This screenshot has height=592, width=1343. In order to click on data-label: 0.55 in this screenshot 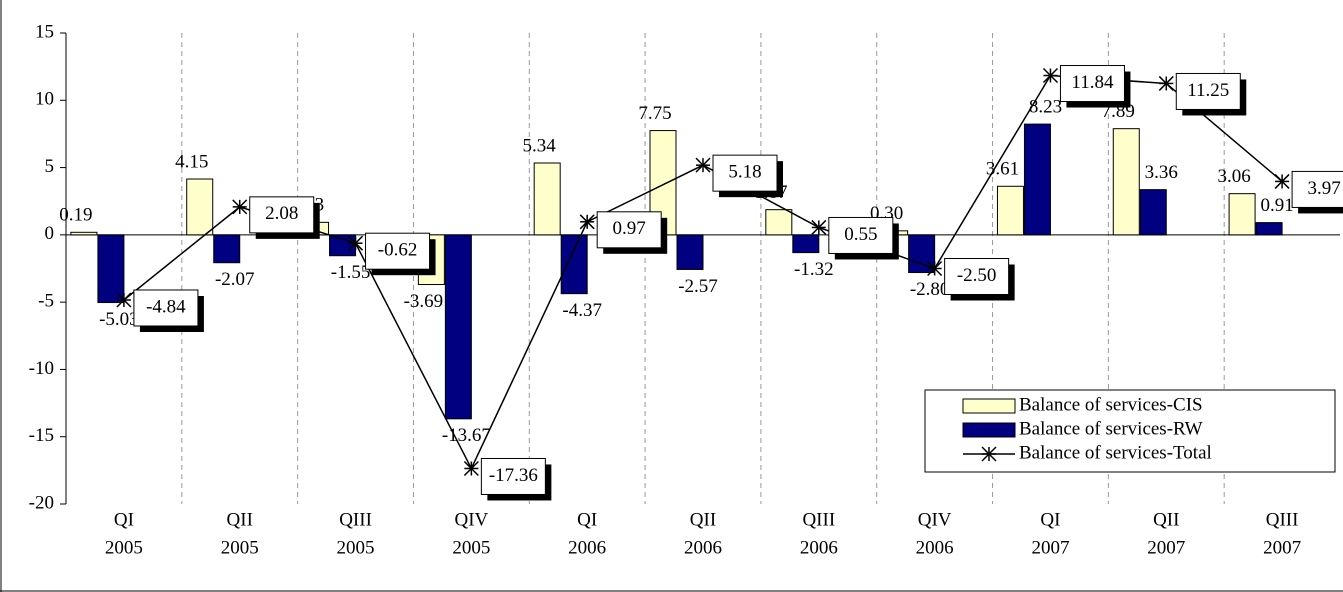, I will do `click(860, 234)`.